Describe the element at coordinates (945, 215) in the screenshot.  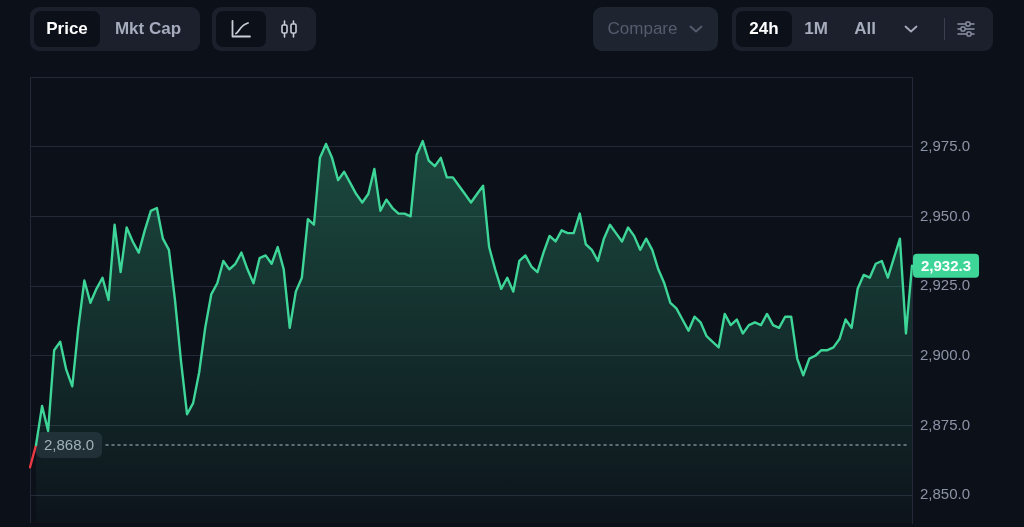
I see `y-tick-label: 2,950.0` at that location.